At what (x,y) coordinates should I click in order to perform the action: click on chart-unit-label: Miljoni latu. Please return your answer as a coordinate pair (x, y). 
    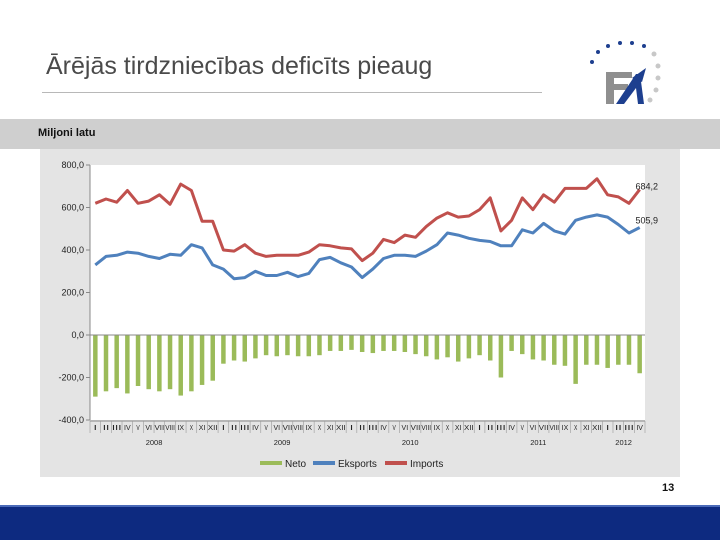
    Looking at the image, I should click on (67, 133).